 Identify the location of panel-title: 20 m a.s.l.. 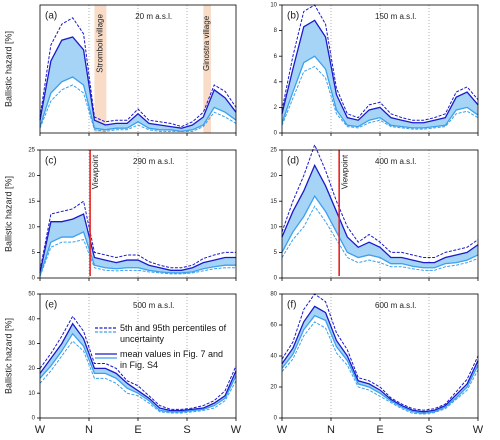
(153, 16).